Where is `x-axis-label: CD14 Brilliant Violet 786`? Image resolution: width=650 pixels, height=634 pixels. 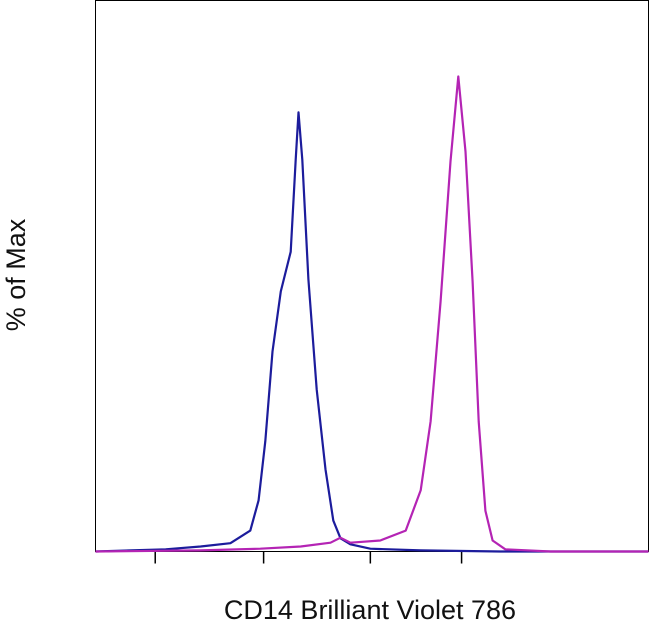 x-axis-label: CD14 Brilliant Violet 786 is located at coordinates (370, 610).